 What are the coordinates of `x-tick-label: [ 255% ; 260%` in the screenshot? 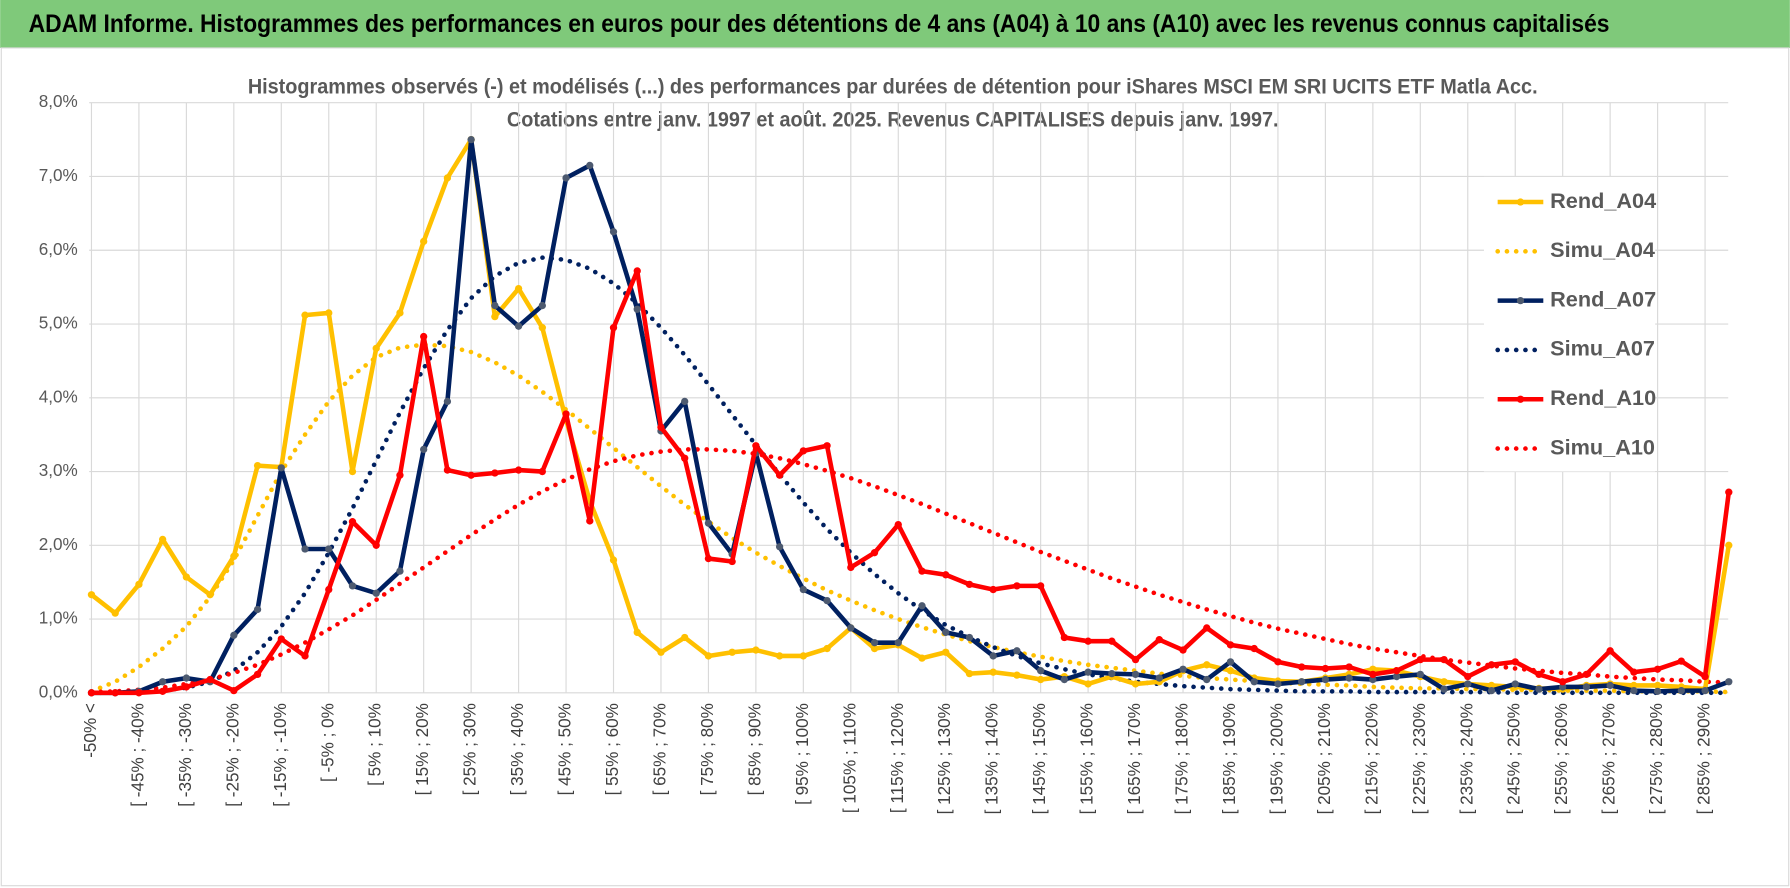 It's located at (1561, 758).